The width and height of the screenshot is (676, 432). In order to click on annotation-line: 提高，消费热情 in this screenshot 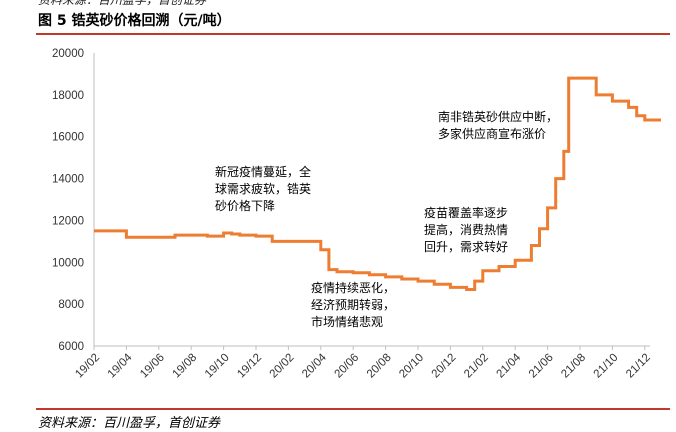, I will do `click(466, 229)`.